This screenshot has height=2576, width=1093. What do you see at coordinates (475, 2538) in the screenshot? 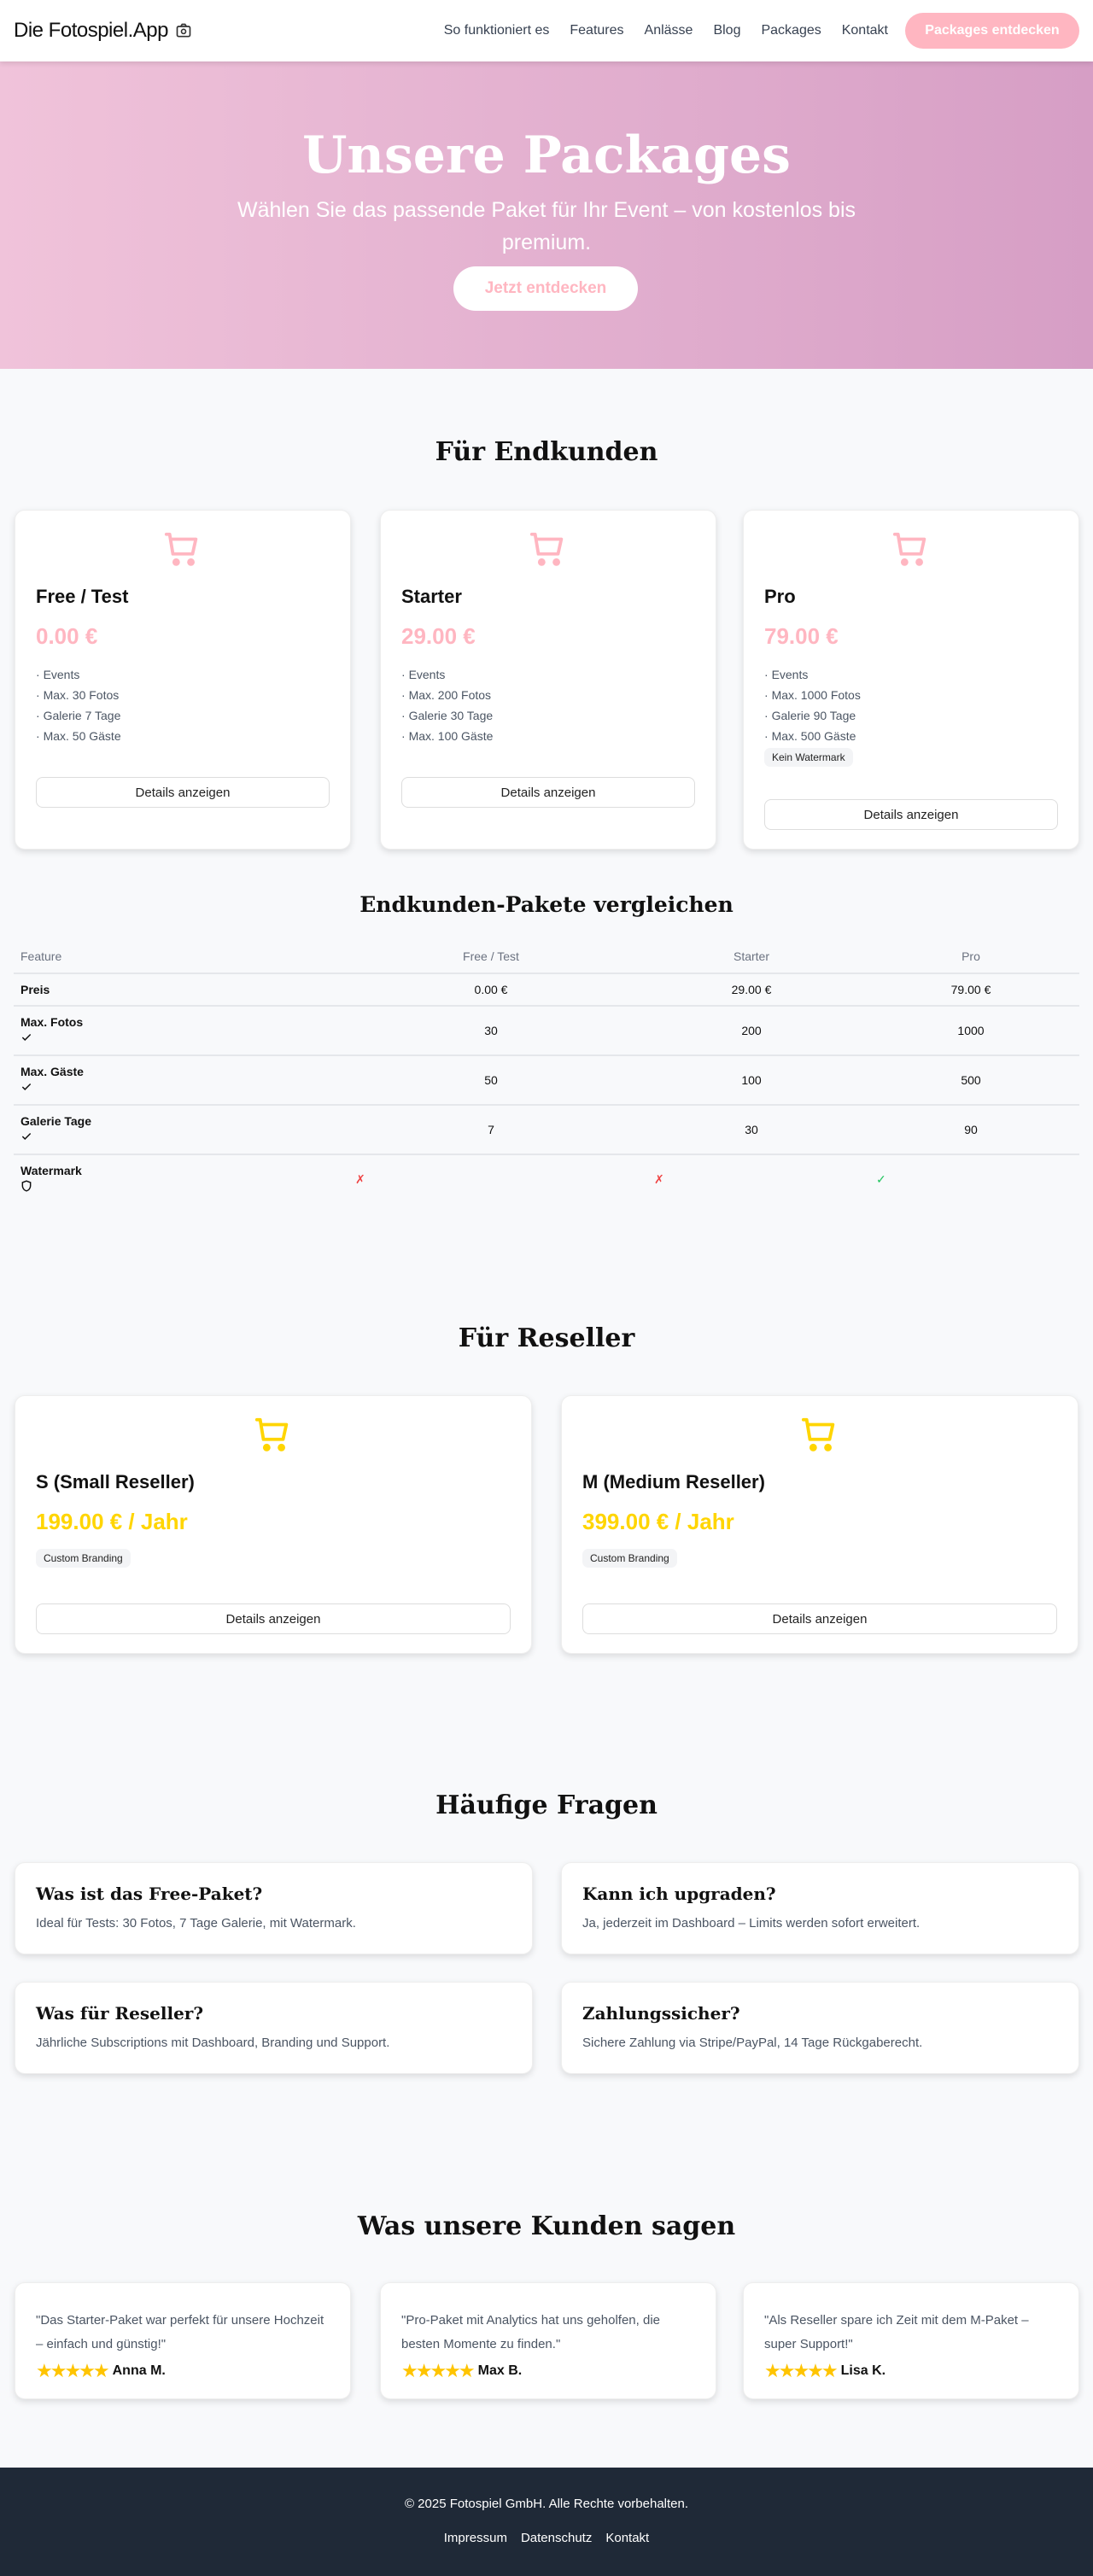
I see `footer-link-impressum: Impressum` at bounding box center [475, 2538].